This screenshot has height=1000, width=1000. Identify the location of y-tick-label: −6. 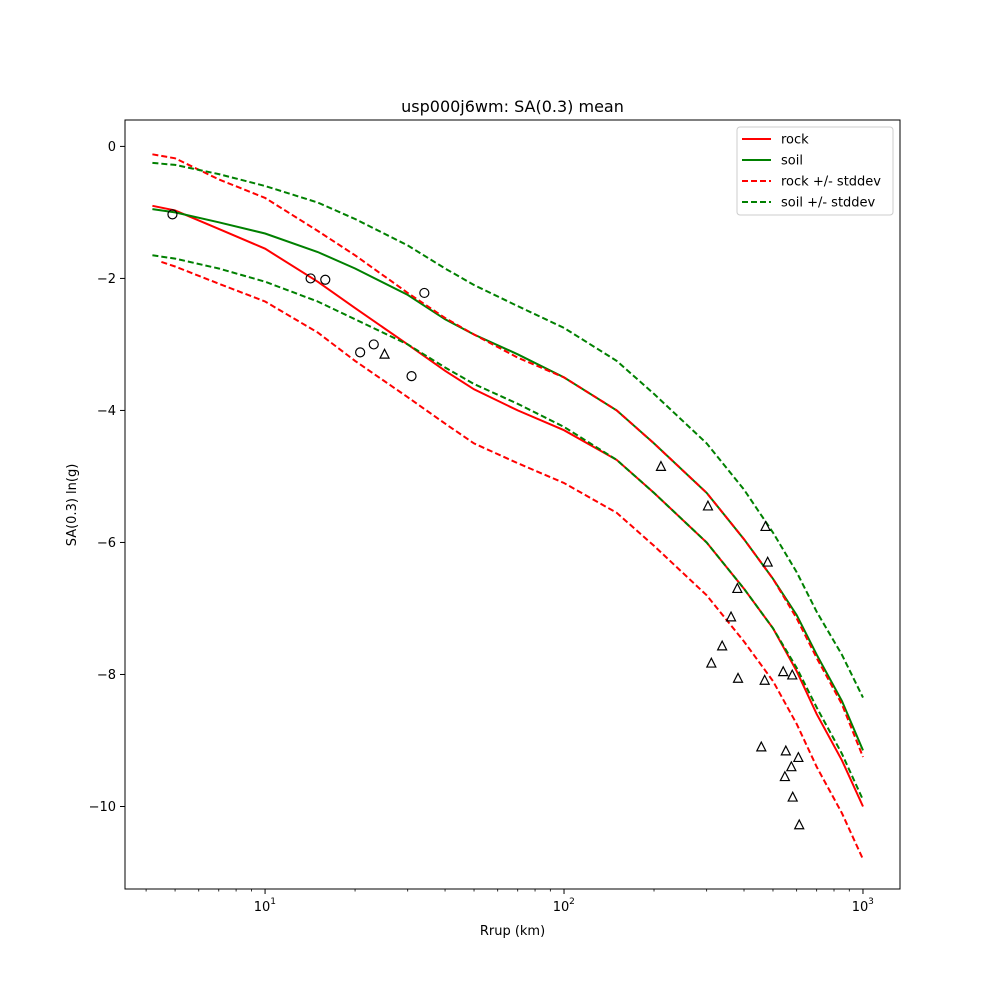
(106, 543).